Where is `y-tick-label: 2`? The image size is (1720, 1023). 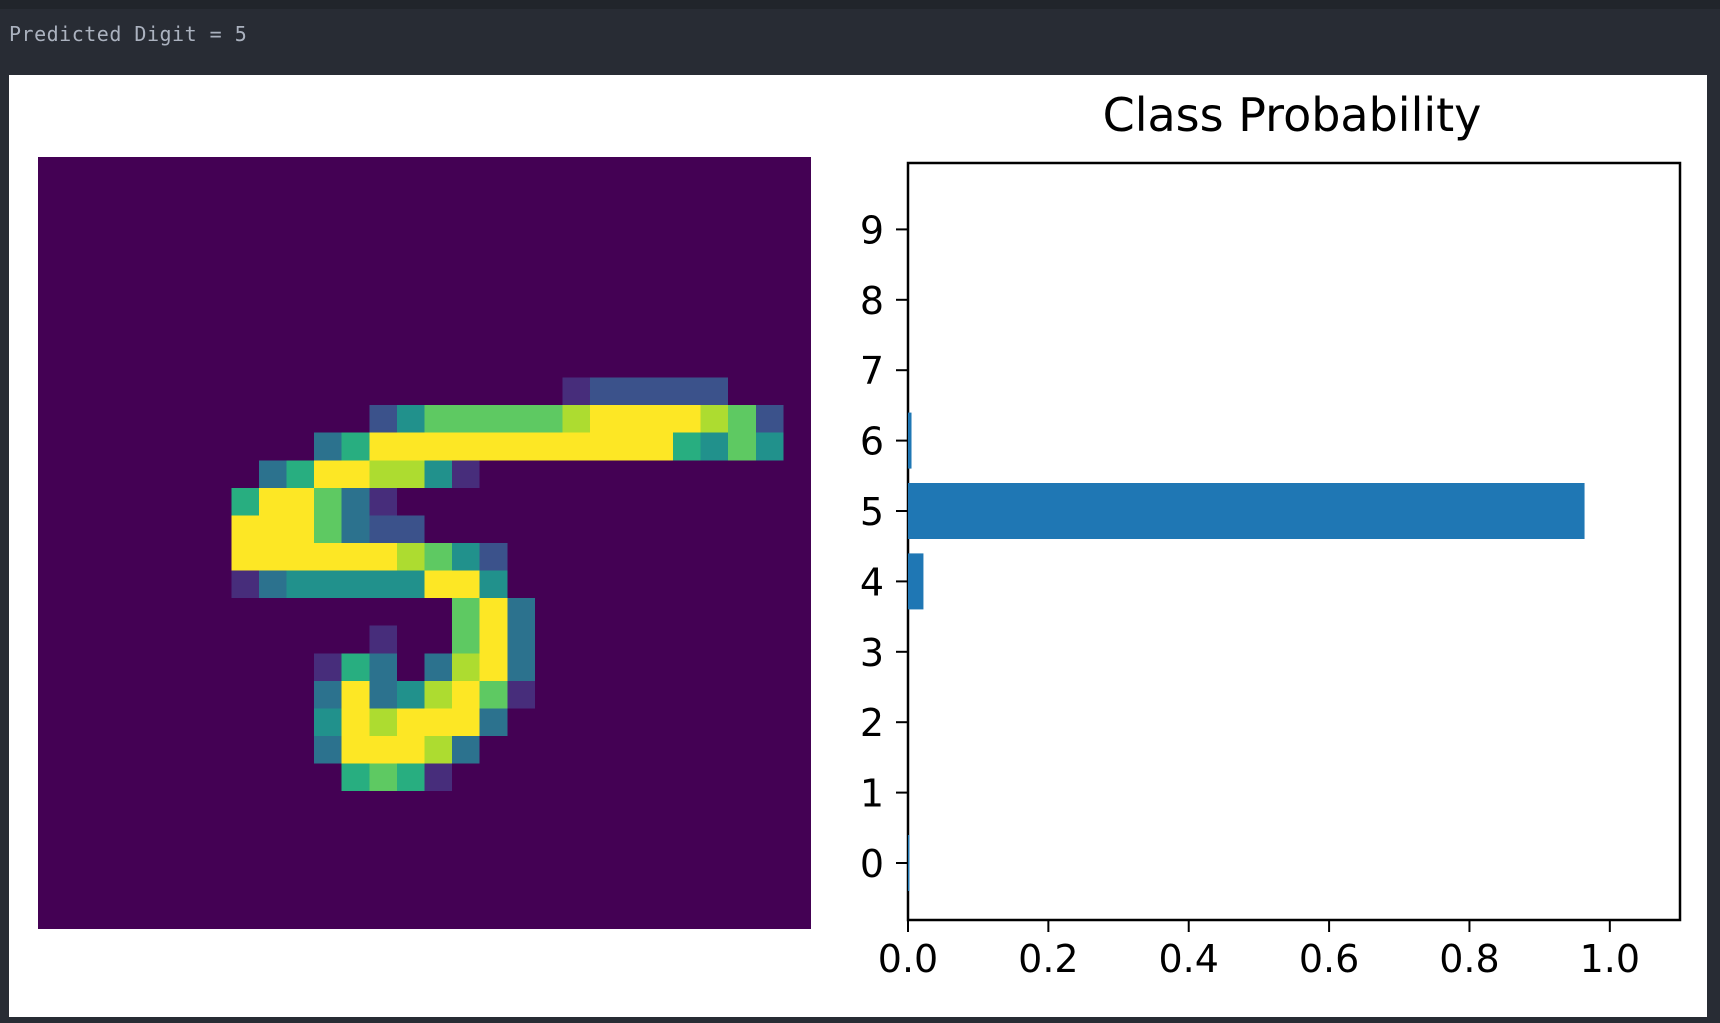 y-tick-label: 2 is located at coordinates (872, 723).